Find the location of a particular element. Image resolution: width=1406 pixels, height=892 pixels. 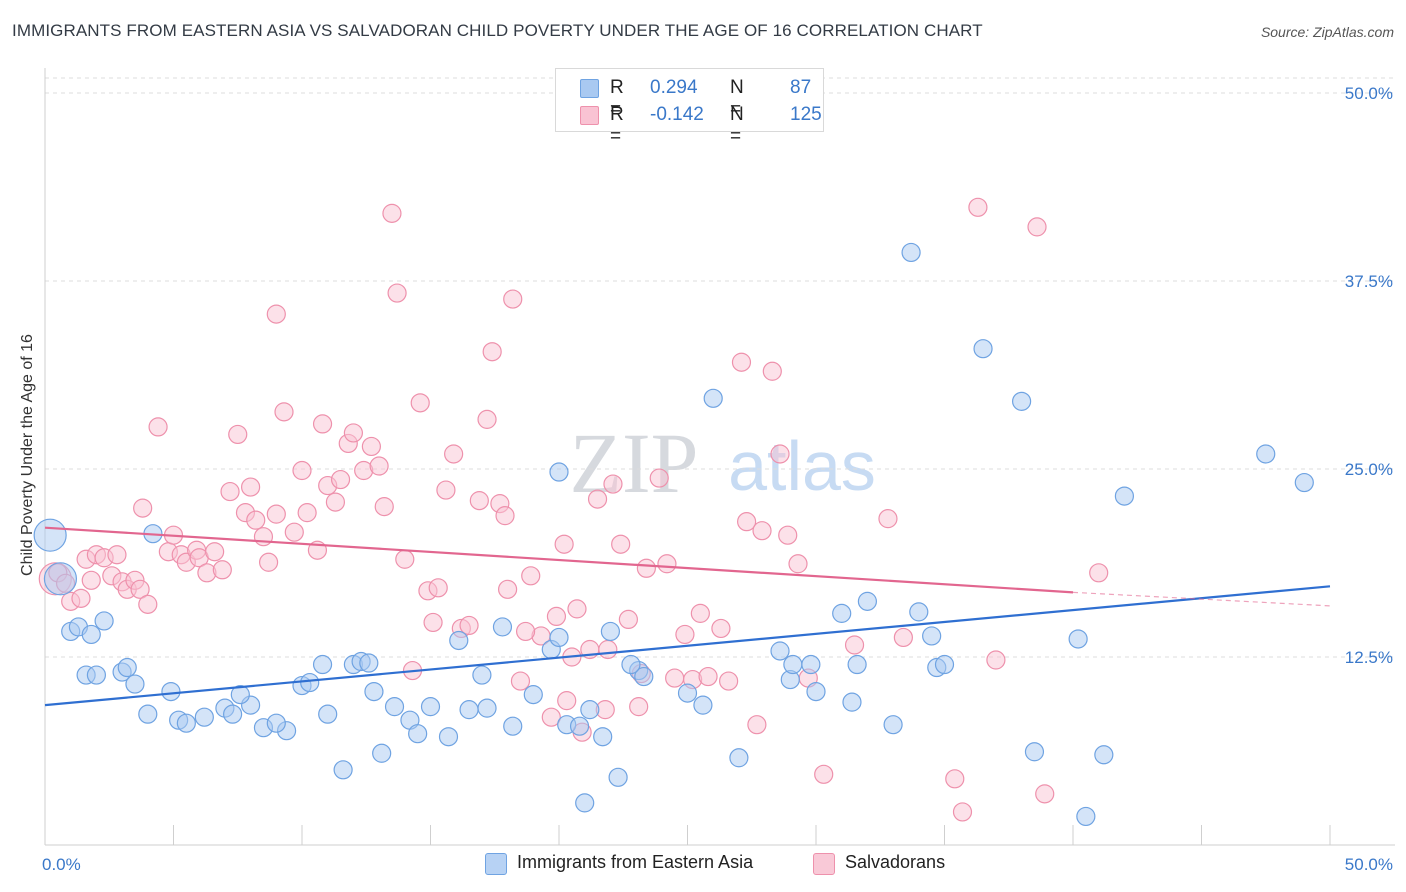

y-tick-label: 37.5% is located at coordinates (1369, 281).